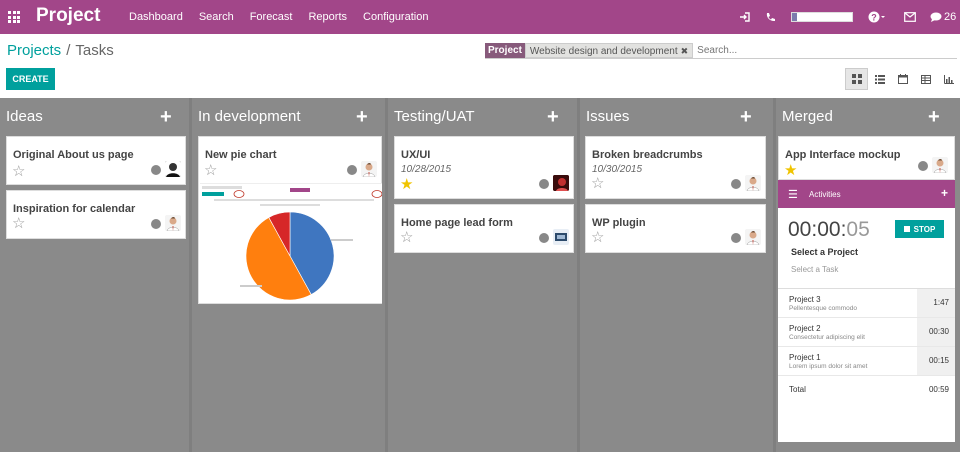 This screenshot has width=960, height=452. What do you see at coordinates (943, 17) in the screenshot?
I see `messages-indicator: 26` at bounding box center [943, 17].